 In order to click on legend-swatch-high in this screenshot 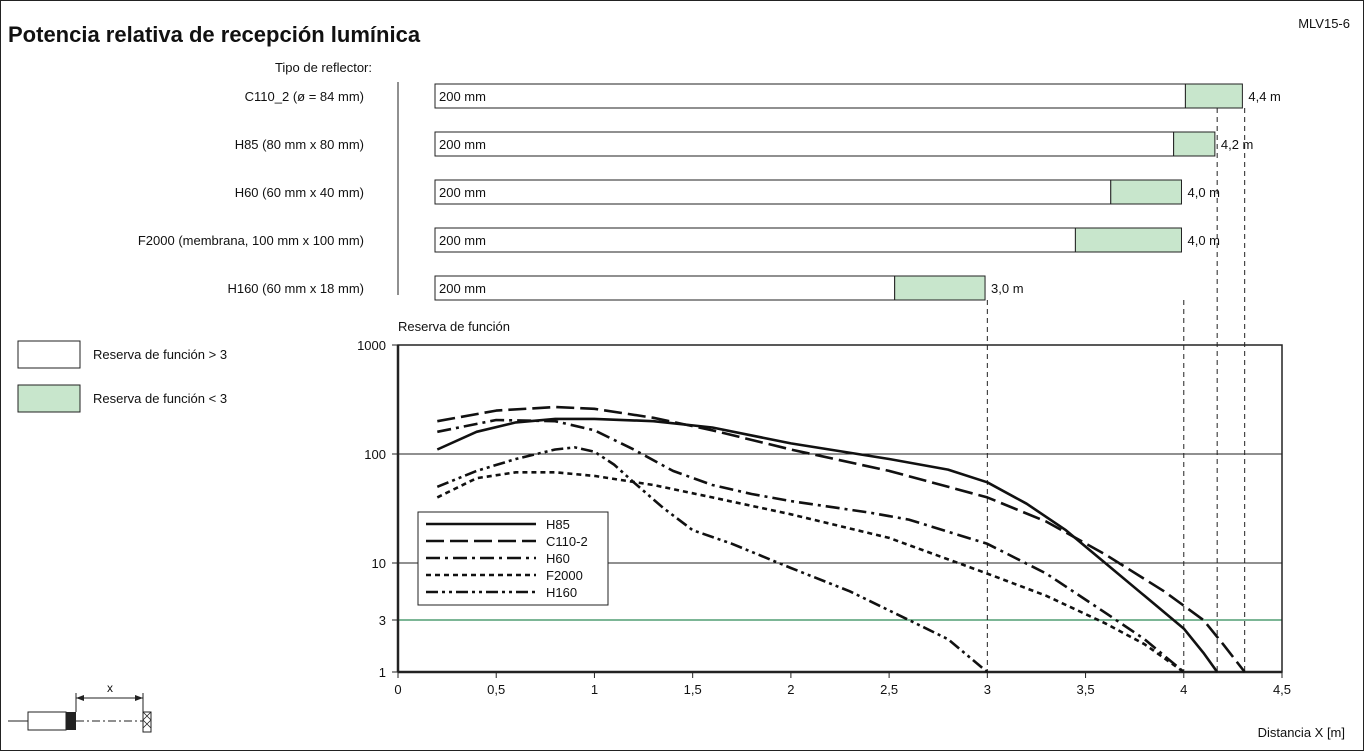, I will do `click(49, 354)`.